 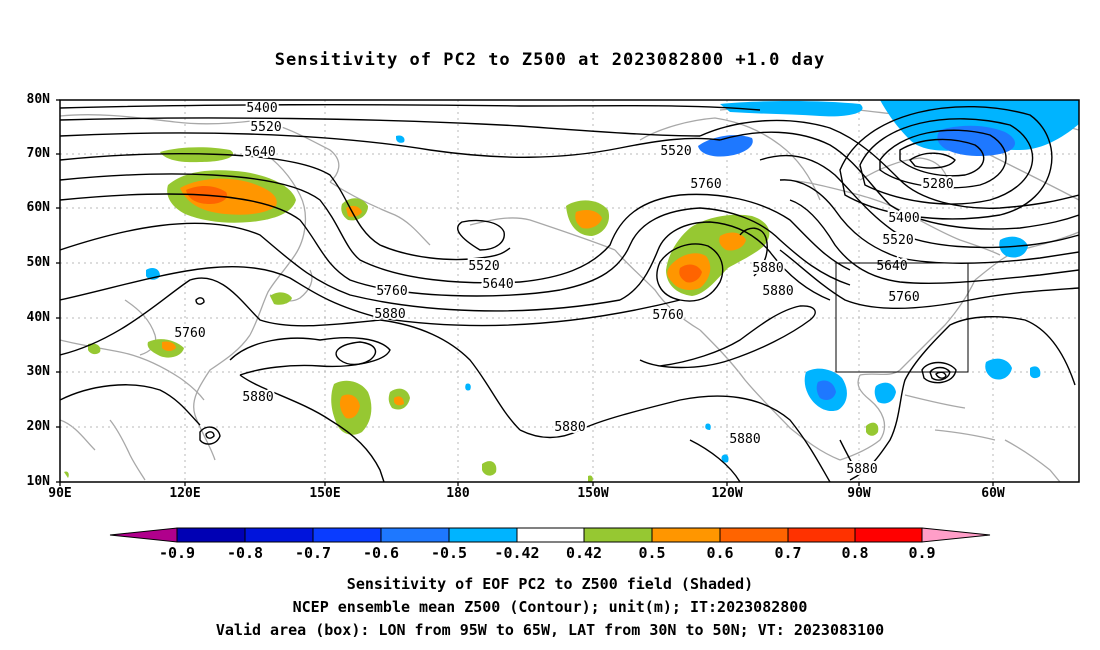 I want to click on lon-label: 120W, so click(x=727, y=493).